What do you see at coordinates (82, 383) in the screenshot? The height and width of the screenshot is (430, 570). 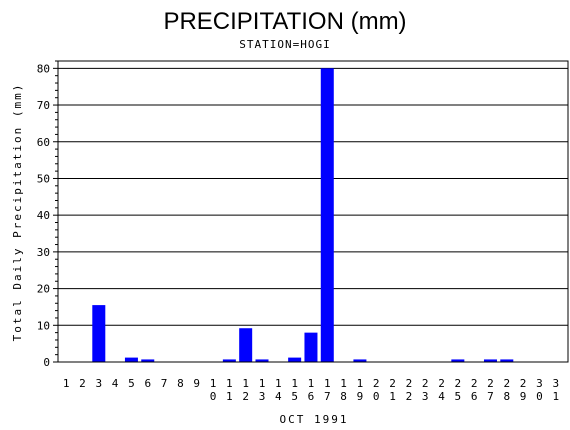 I see `x-tick-label: 2` at bounding box center [82, 383].